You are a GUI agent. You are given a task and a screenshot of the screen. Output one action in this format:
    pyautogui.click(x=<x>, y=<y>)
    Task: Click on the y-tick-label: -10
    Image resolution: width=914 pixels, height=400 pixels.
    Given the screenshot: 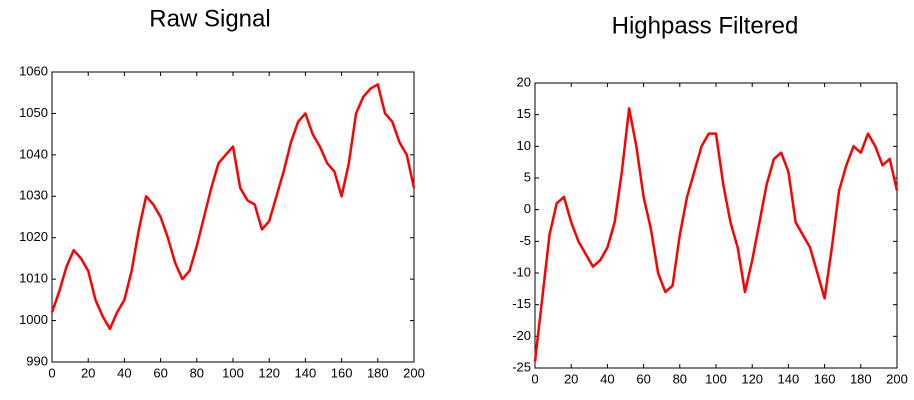 What is the action you would take?
    pyautogui.click(x=521, y=271)
    